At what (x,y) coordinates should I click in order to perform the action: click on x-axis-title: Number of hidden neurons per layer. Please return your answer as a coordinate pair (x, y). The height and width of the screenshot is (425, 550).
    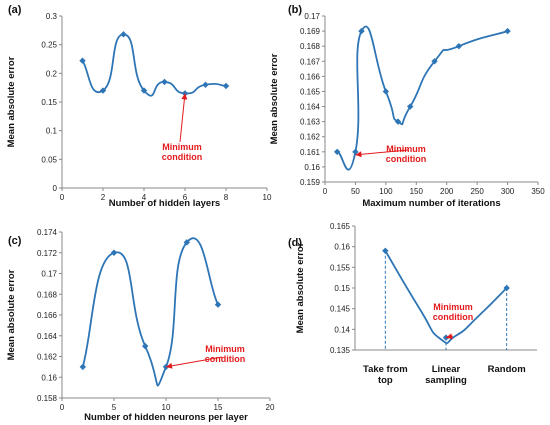
    Looking at the image, I should click on (166, 417).